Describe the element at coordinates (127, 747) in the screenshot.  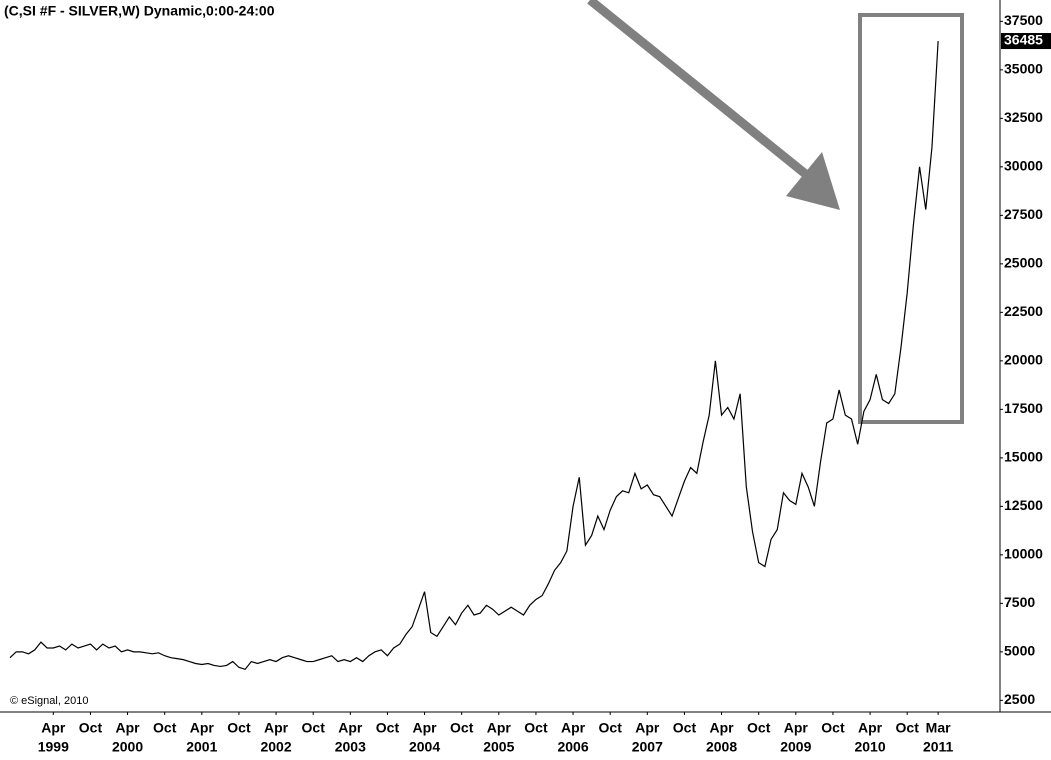
I see `x-year-label: 2000` at that location.